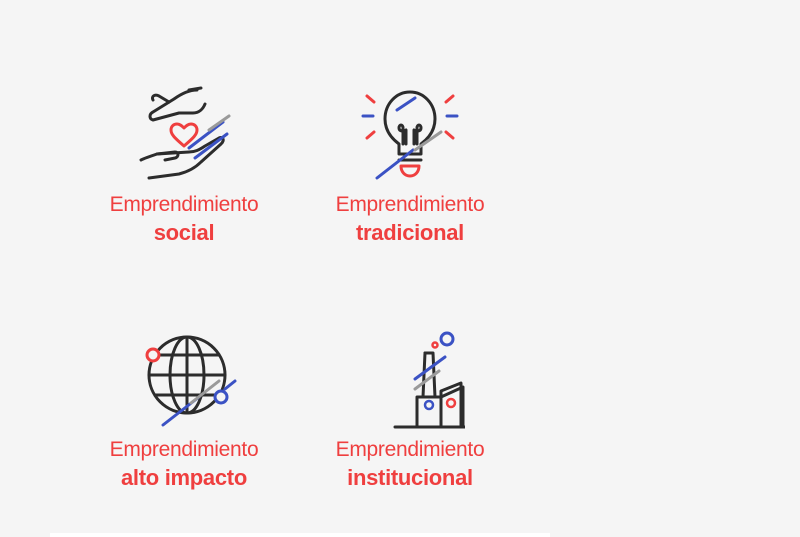 Image resolution: width=800 pixels, height=537 pixels. What do you see at coordinates (410, 449) in the screenshot?
I see `card-institucional-title: Emprendimiento` at bounding box center [410, 449].